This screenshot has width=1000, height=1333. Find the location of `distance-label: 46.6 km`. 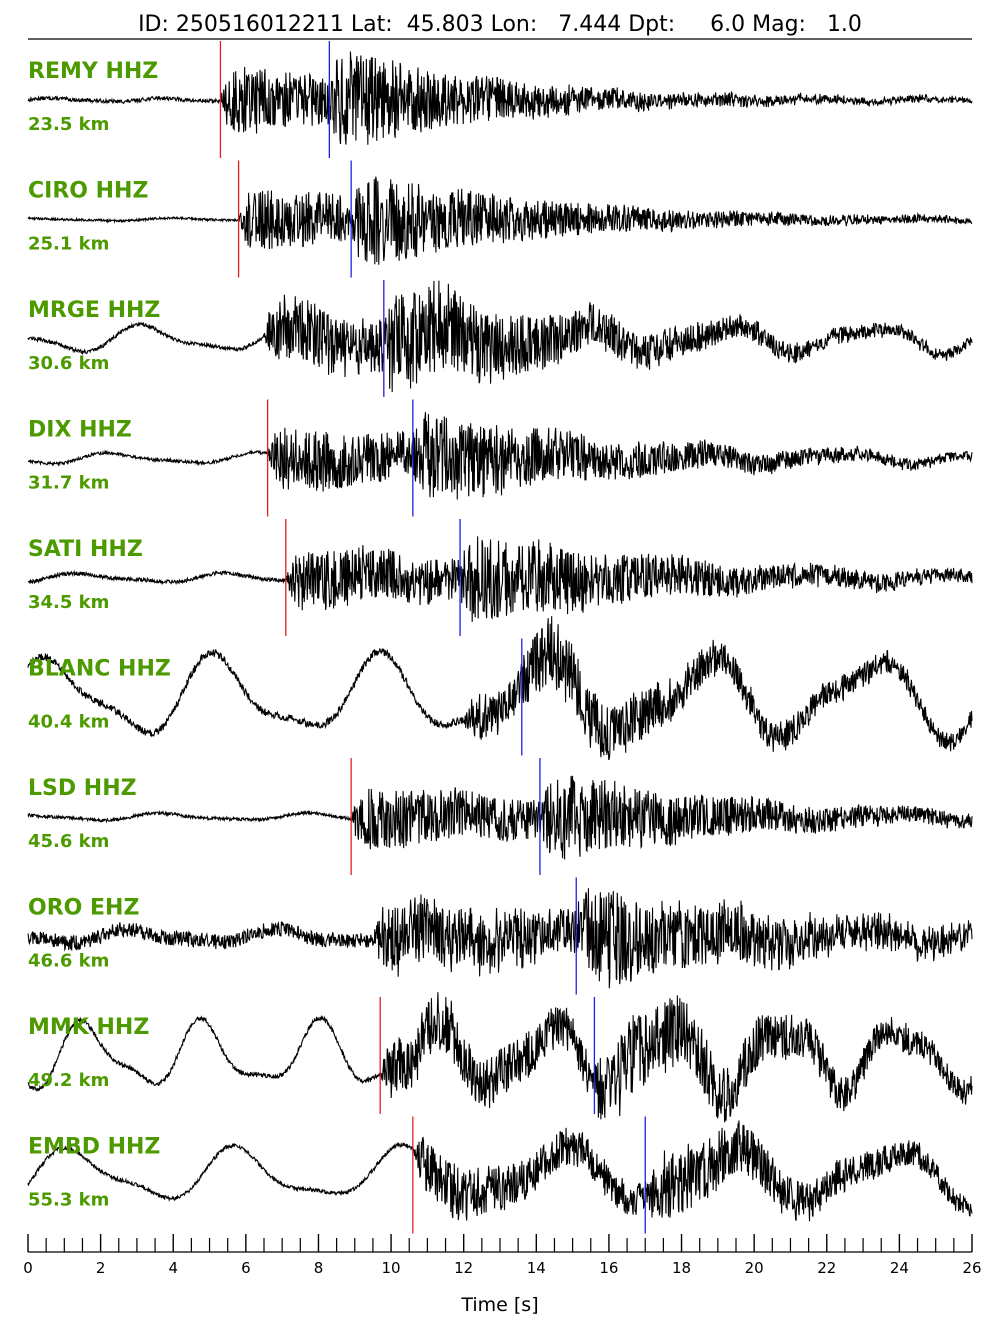

distance-label: 46.6 km is located at coordinates (68, 961).